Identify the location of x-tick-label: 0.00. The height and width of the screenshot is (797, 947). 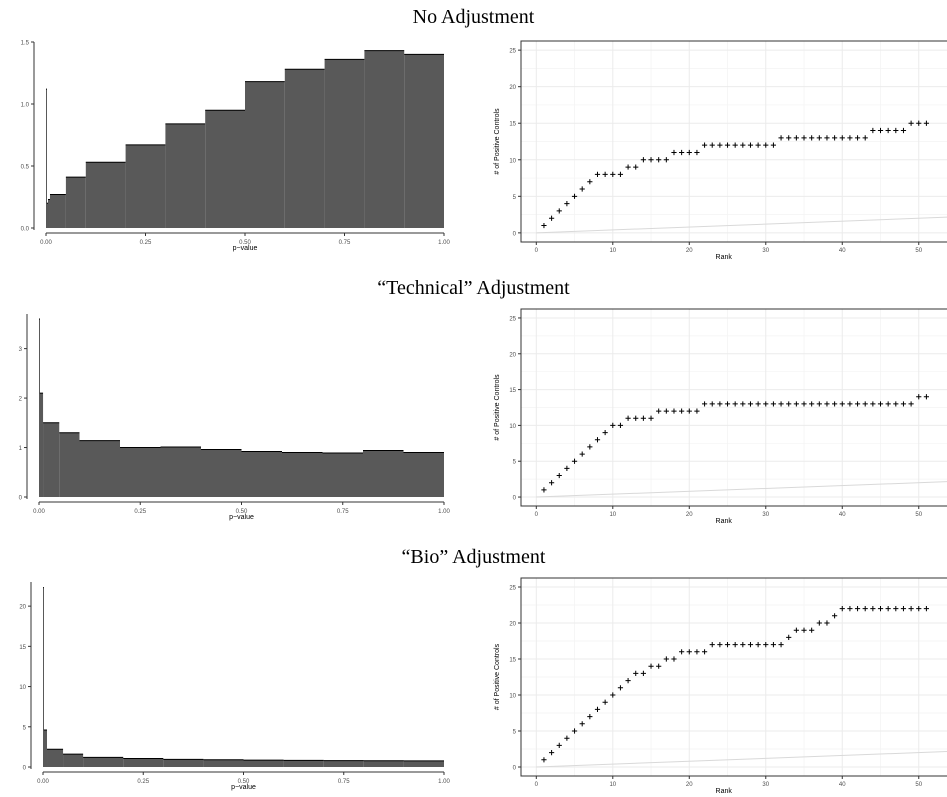
(43, 782).